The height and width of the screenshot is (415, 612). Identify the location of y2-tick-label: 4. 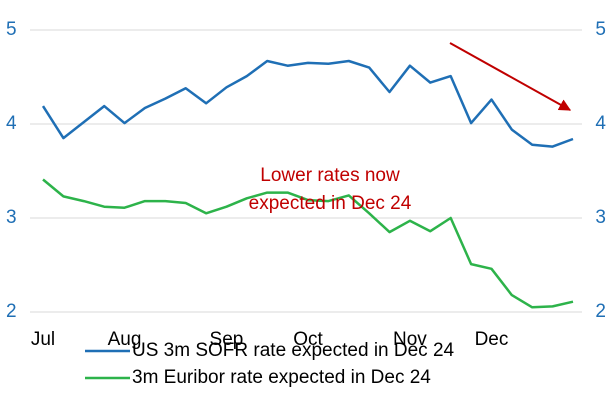
(600, 123).